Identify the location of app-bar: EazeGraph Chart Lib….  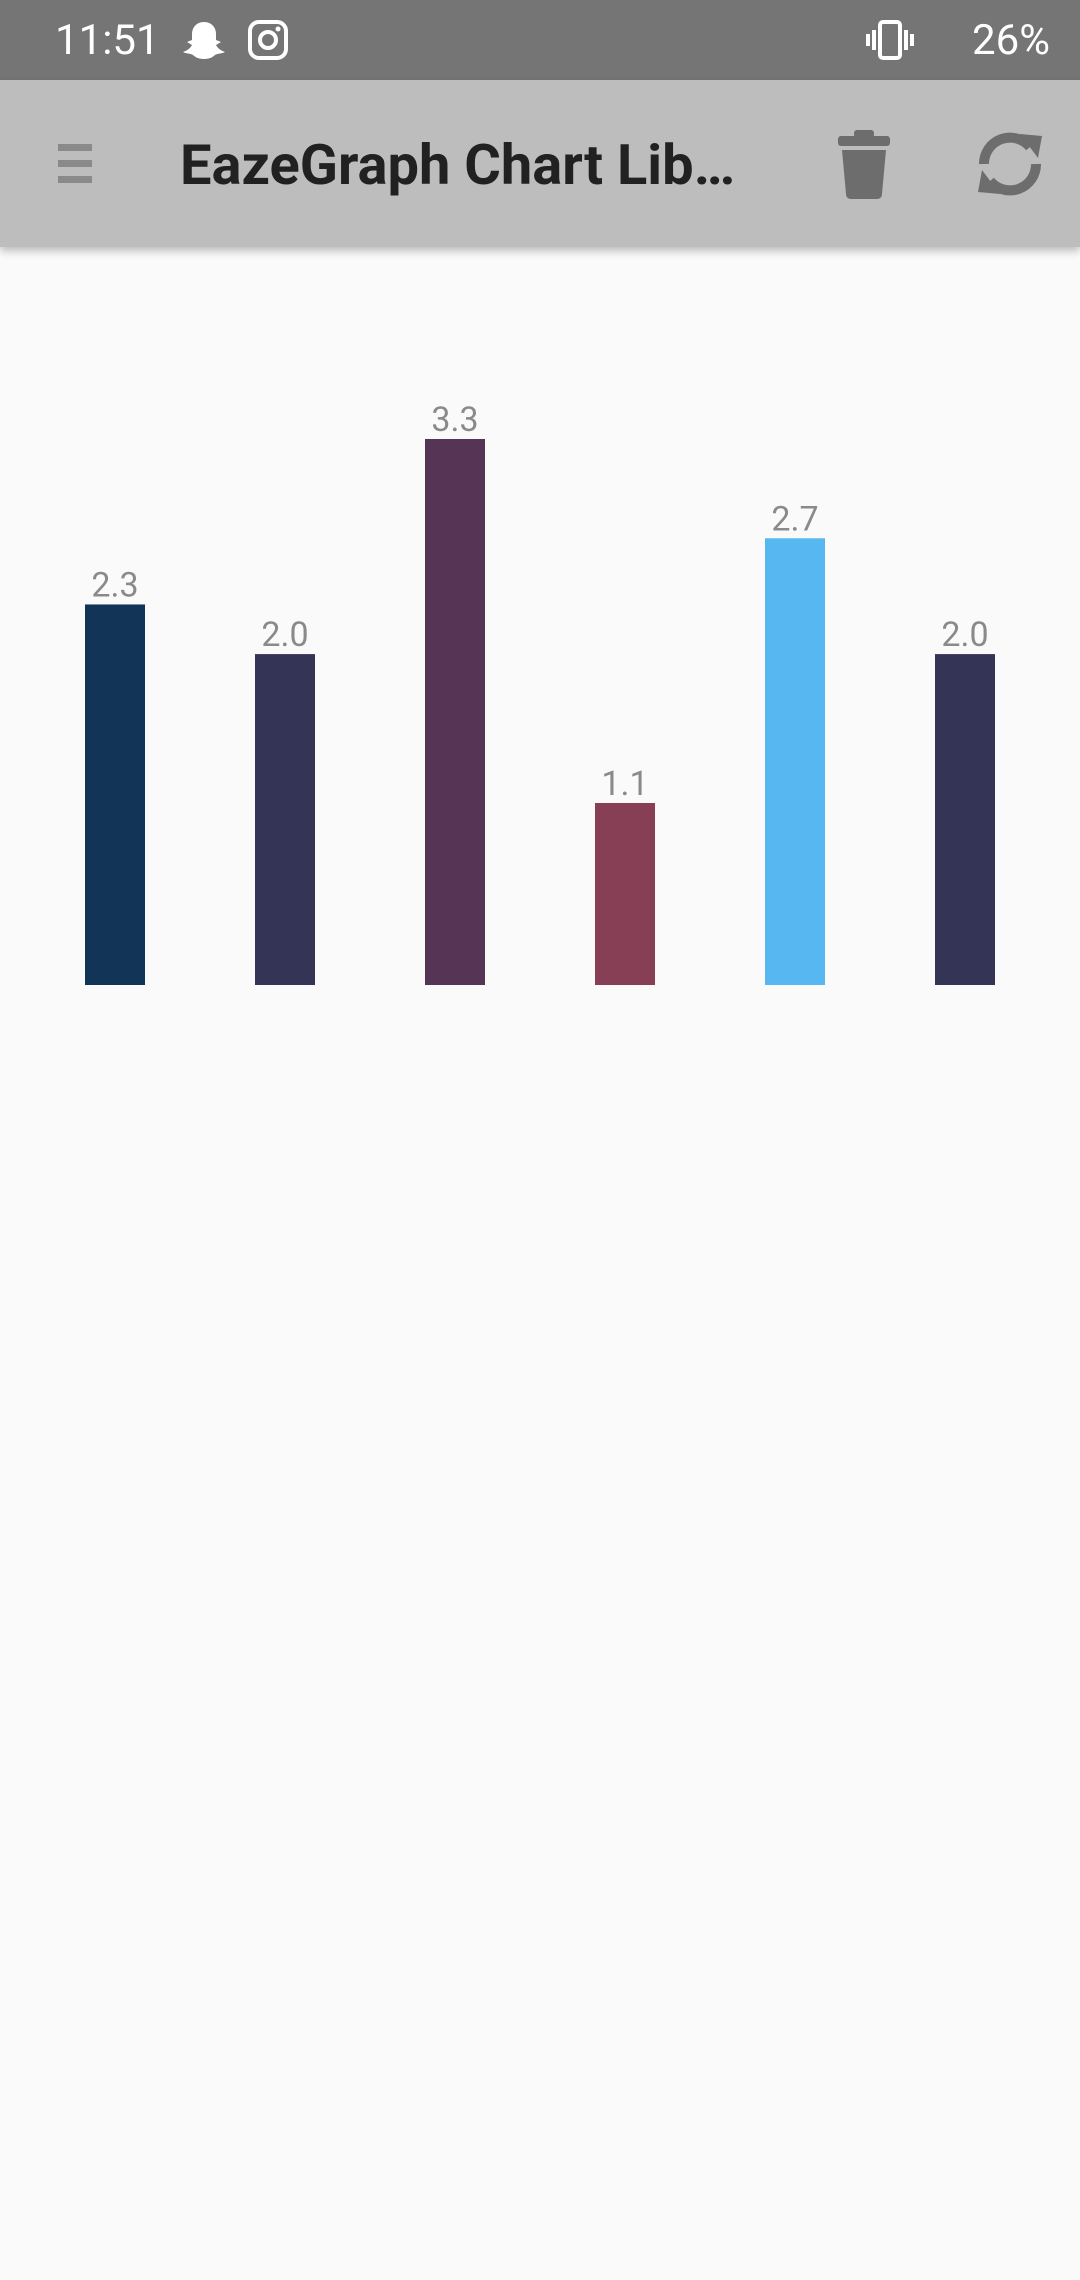
(540, 163).